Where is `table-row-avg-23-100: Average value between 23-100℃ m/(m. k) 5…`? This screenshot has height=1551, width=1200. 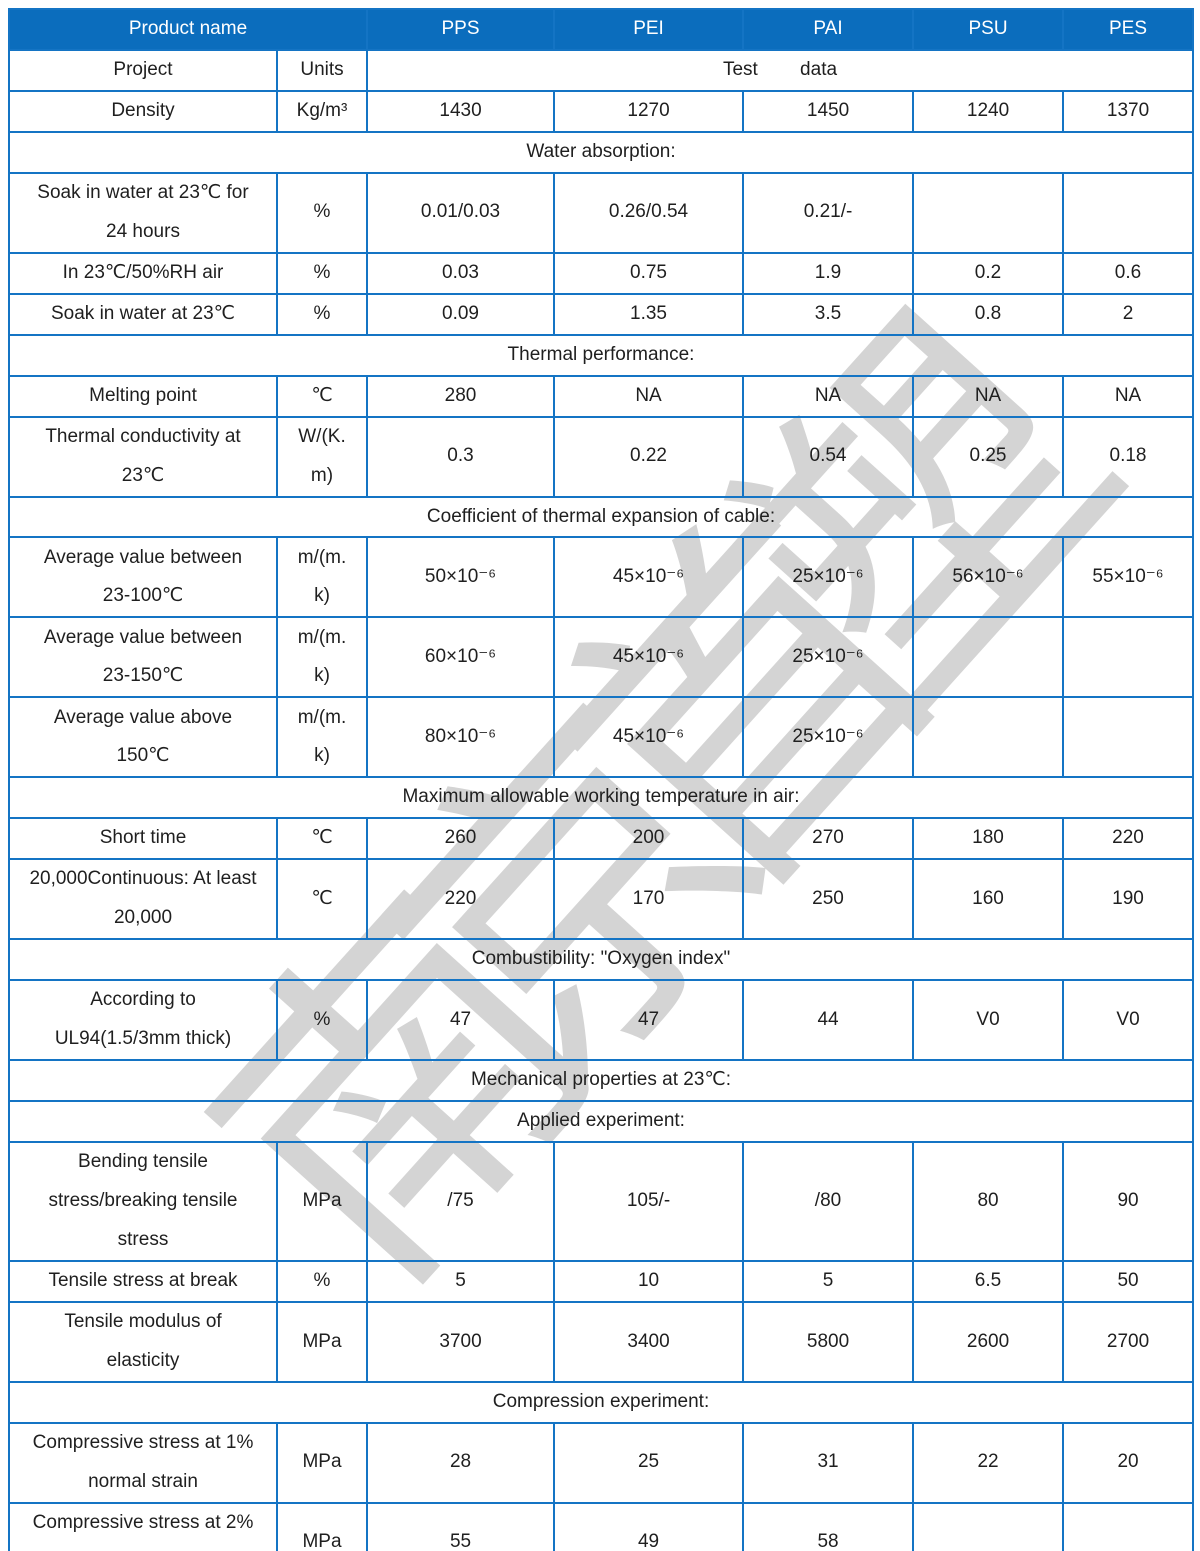 table-row-avg-23-100: Average value between 23-100℃ m/(m. k) 5… is located at coordinates (601, 577).